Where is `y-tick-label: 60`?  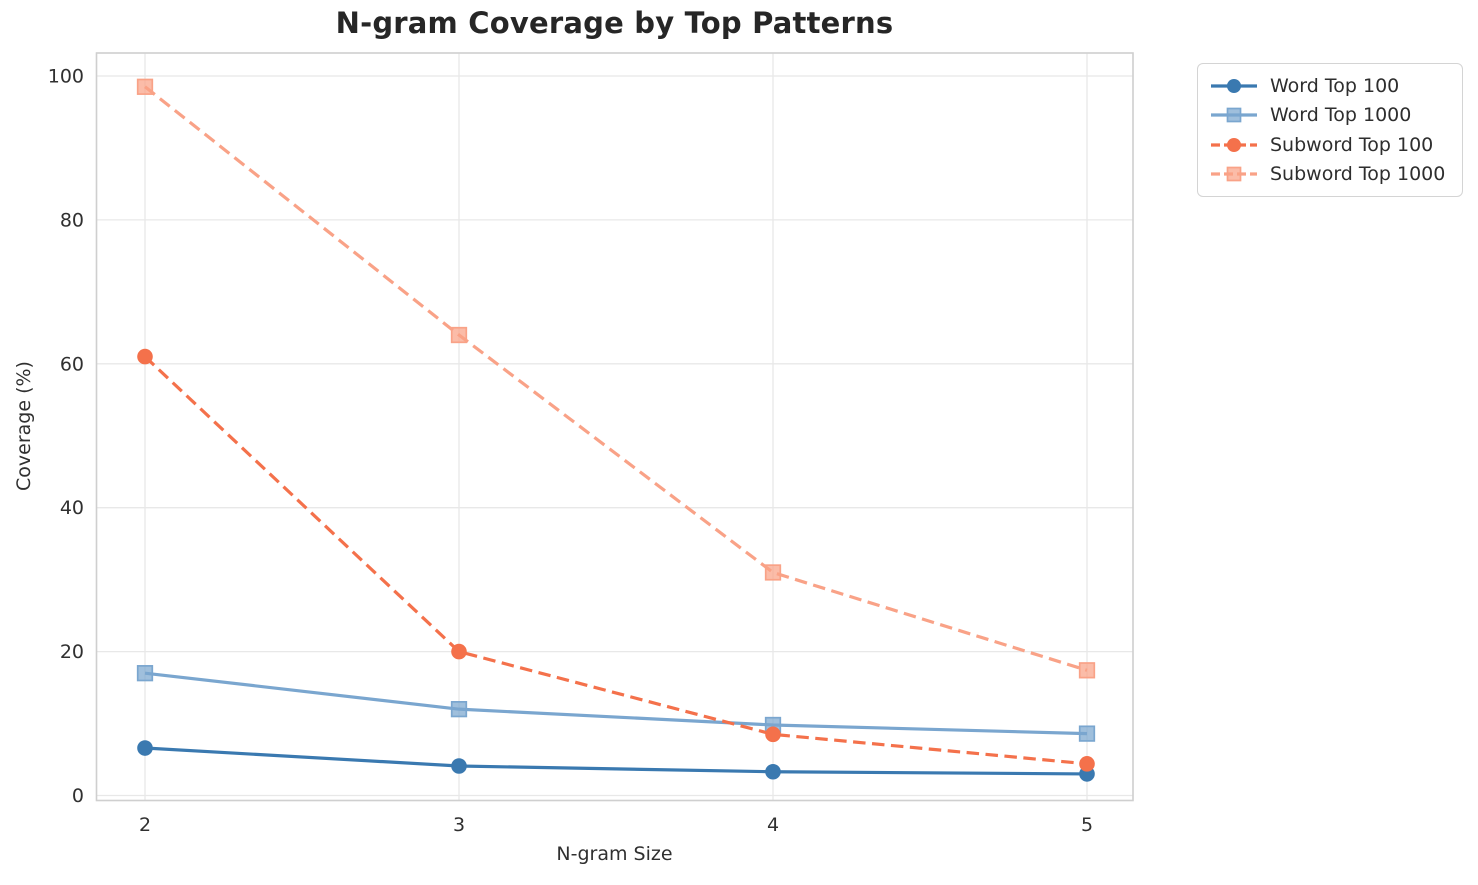
y-tick-label: 60 is located at coordinates (72, 364).